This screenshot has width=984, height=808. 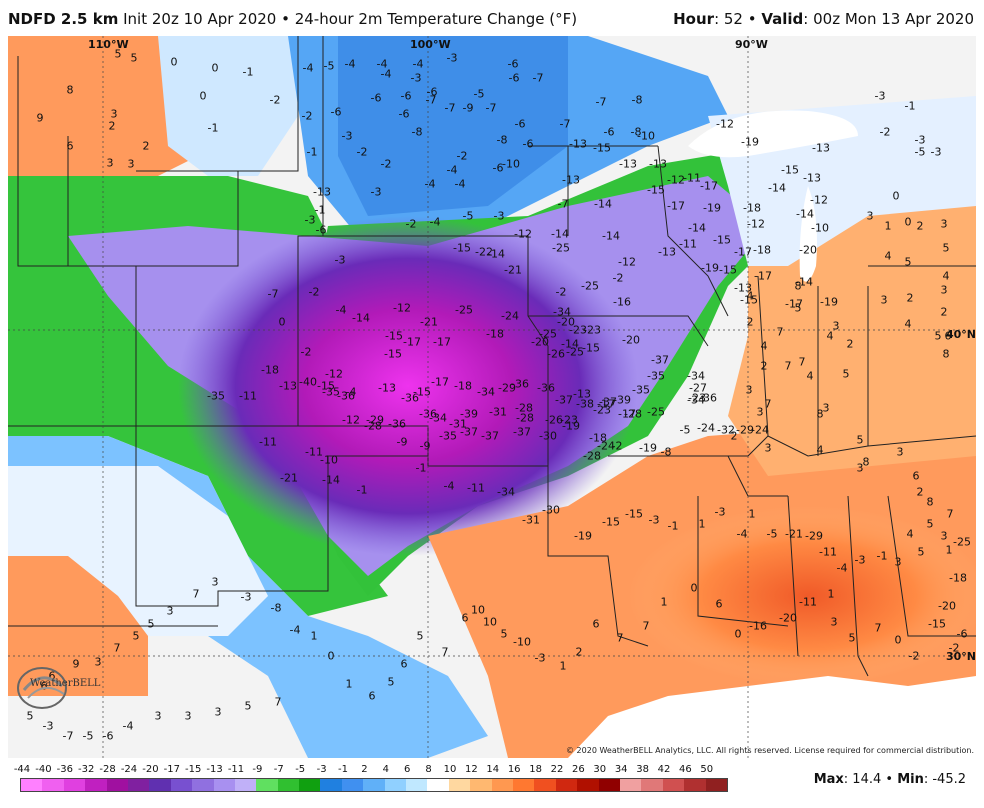 What do you see at coordinates (506, 492) in the screenshot?
I see `grid-value: -34` at bounding box center [506, 492].